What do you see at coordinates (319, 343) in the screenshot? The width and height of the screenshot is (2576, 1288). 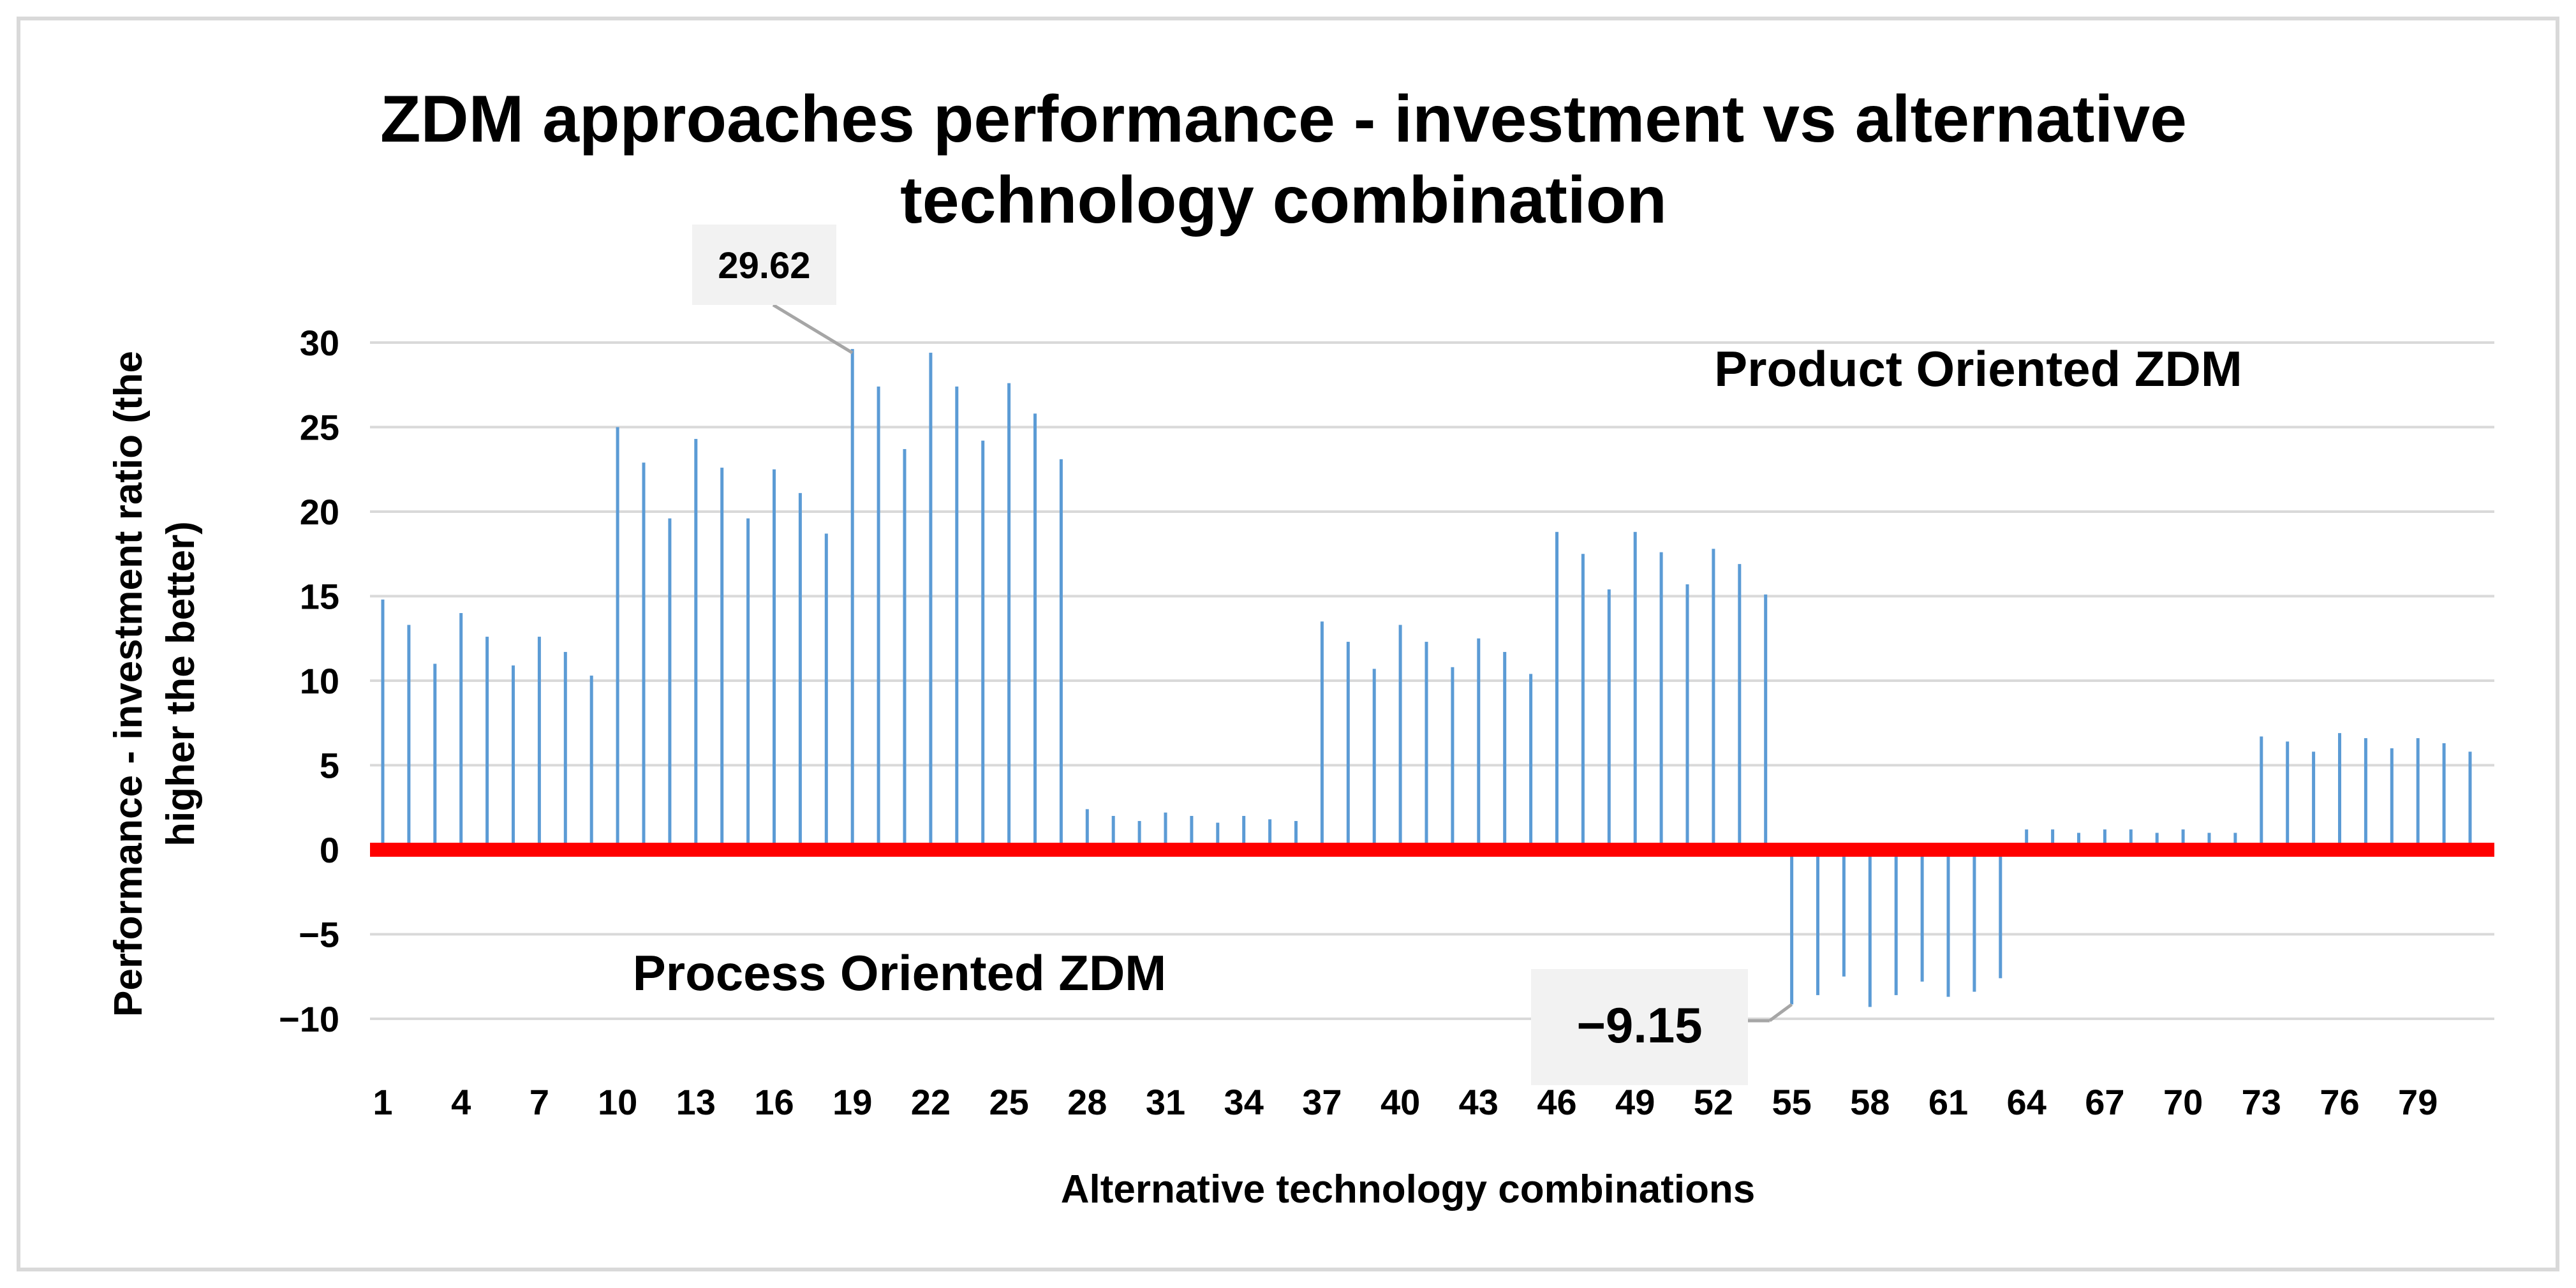 I see `y-tick-label: 30` at bounding box center [319, 343].